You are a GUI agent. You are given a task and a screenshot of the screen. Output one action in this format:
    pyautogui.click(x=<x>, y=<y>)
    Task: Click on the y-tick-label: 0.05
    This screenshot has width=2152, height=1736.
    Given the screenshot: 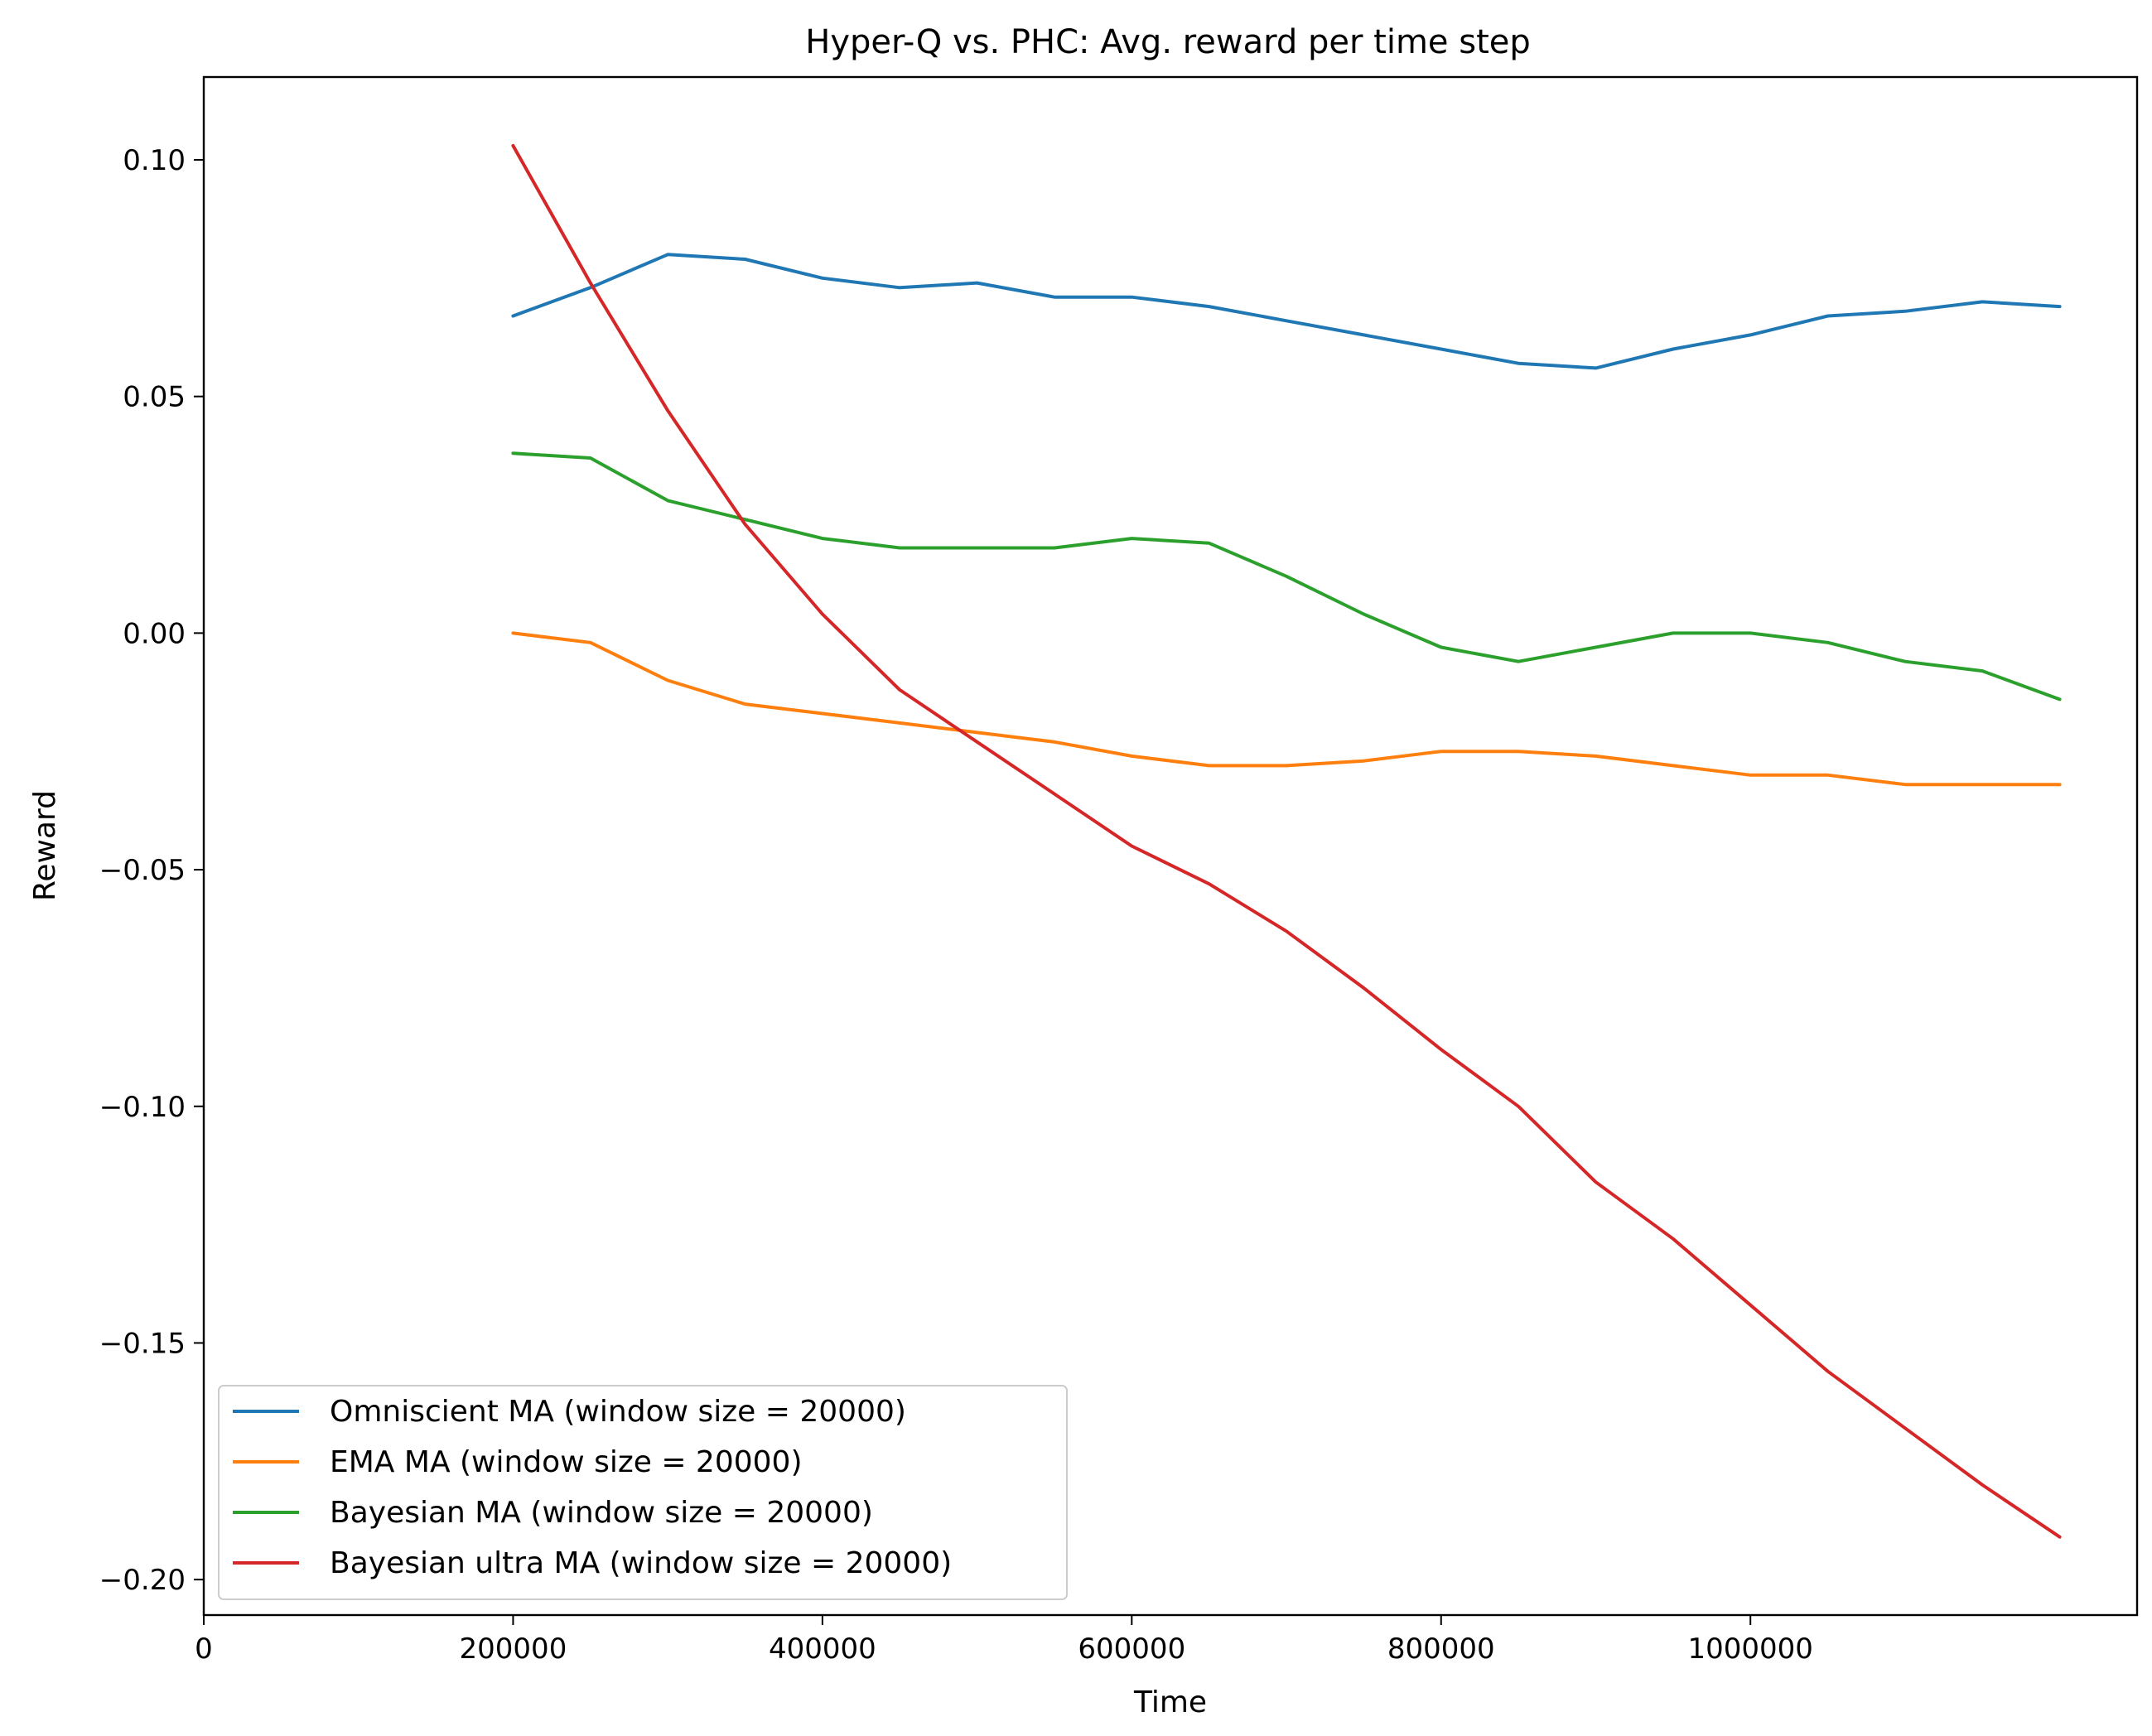 What is the action you would take?
    pyautogui.click(x=154, y=397)
    